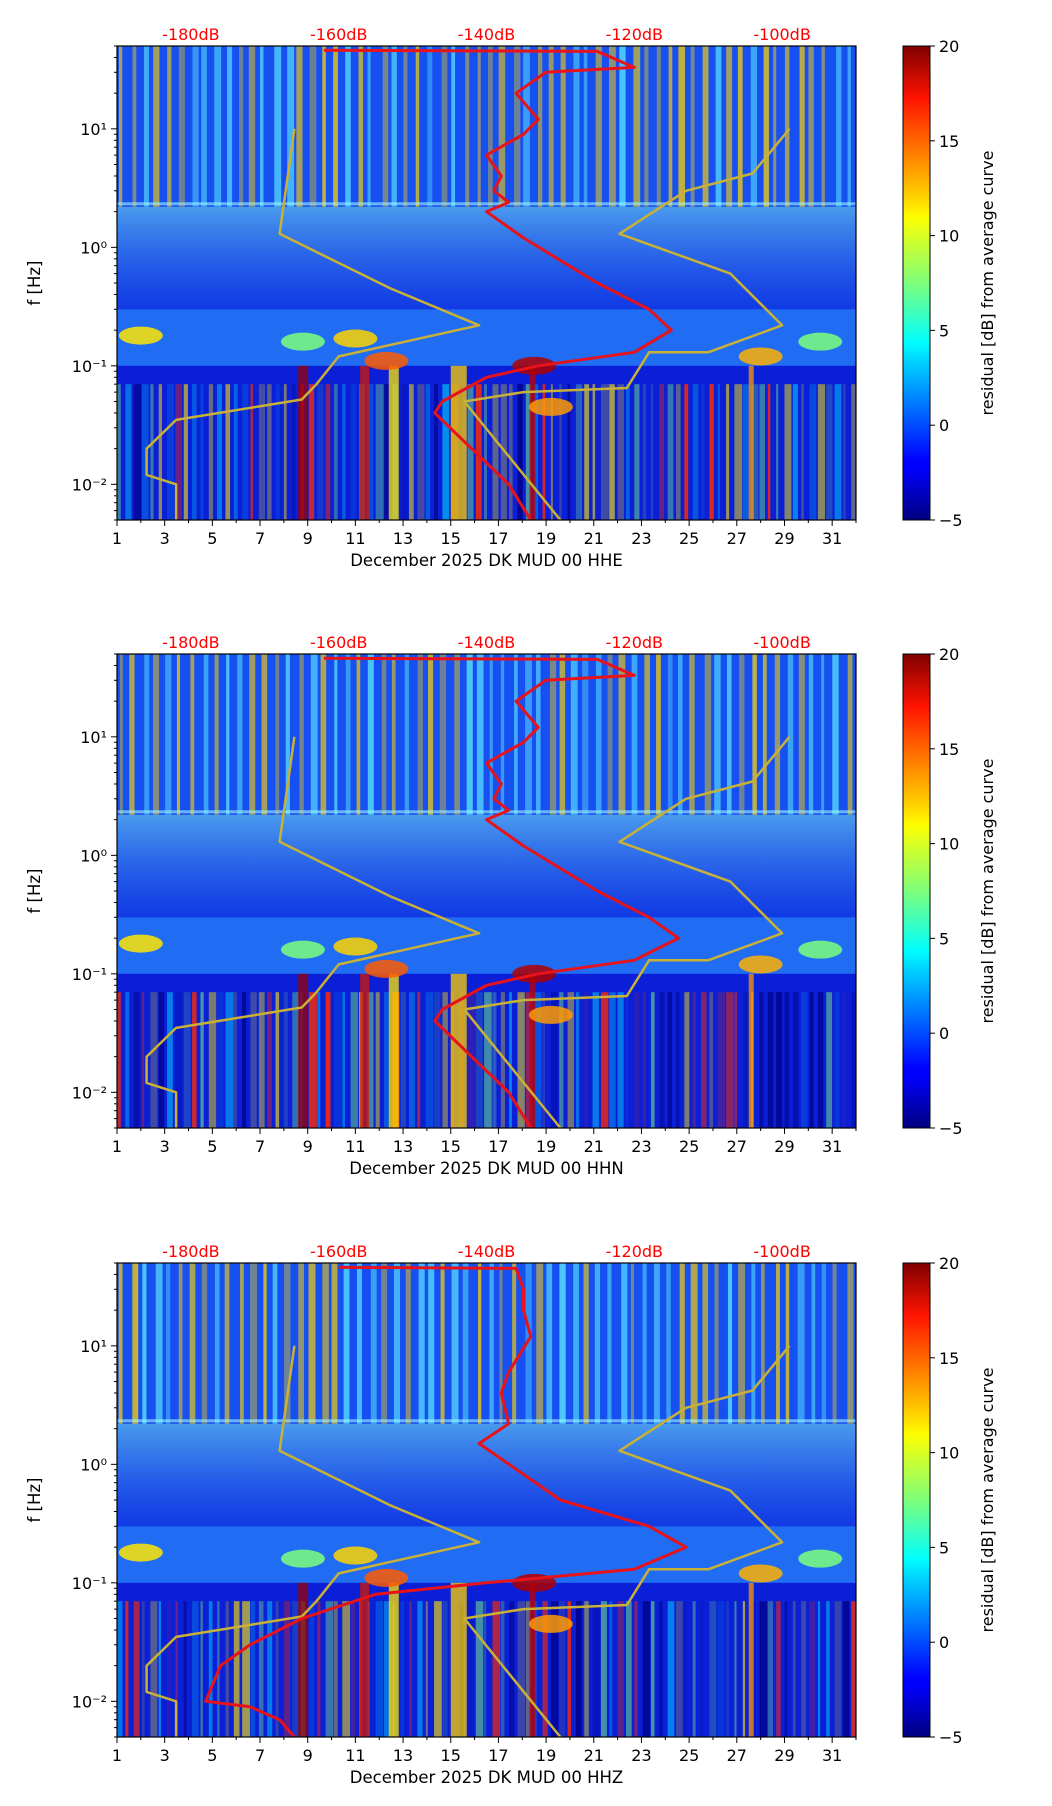 Image resolution: width=1052 pixels, height=1806 pixels. I want to click on band-high-freq, so click(486, 126).